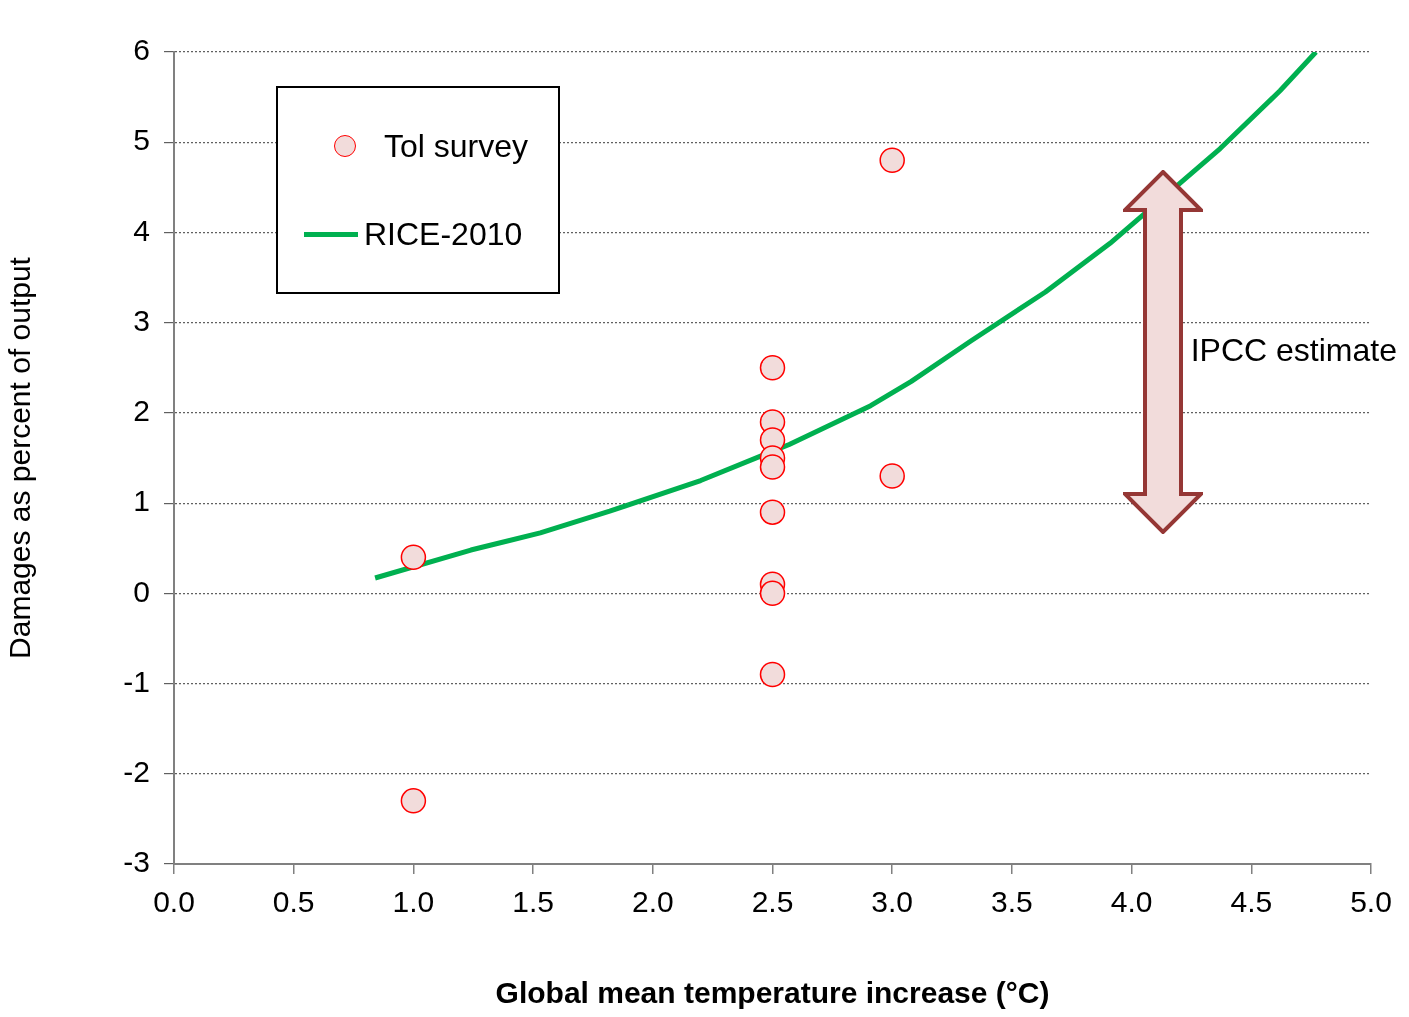 The image size is (1409, 1017). Describe the element at coordinates (1012, 902) in the screenshot. I see `x-tick-label: 3.5` at that location.